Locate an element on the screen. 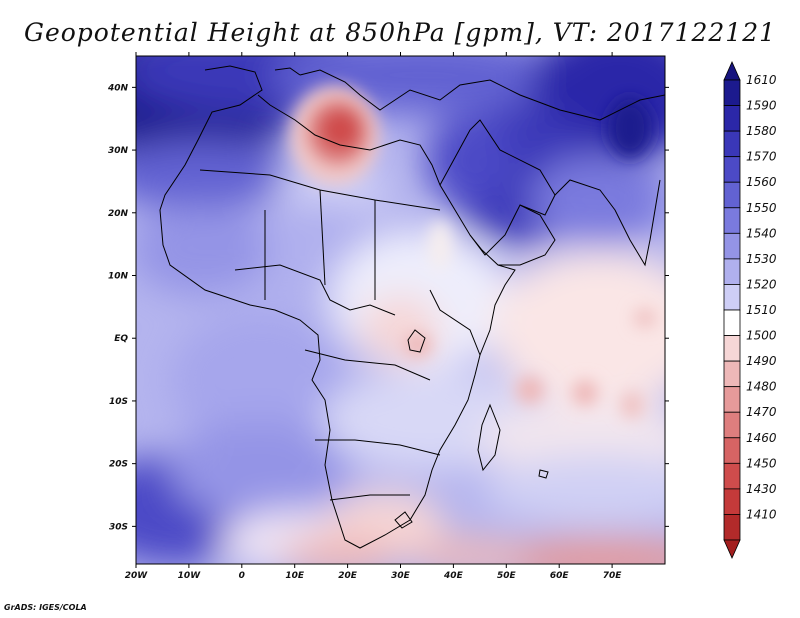  y-tick-label: 30N is located at coordinates (118, 151).